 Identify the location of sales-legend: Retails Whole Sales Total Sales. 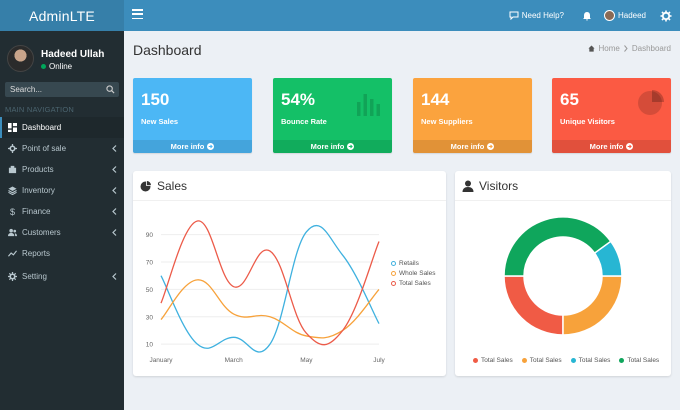
(413, 275).